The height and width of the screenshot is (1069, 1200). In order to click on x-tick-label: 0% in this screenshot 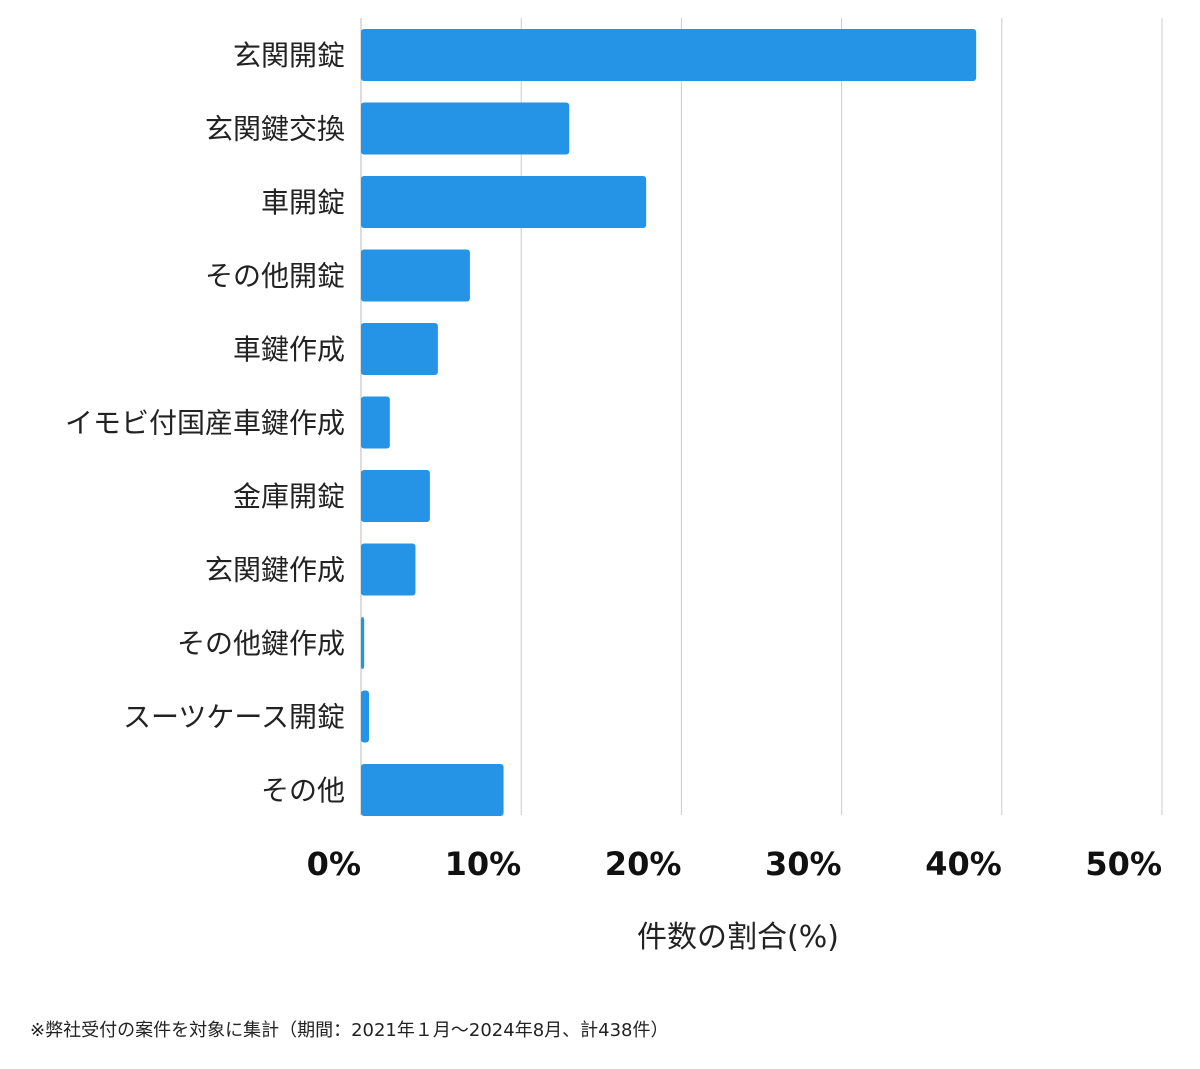, I will do `click(334, 864)`.